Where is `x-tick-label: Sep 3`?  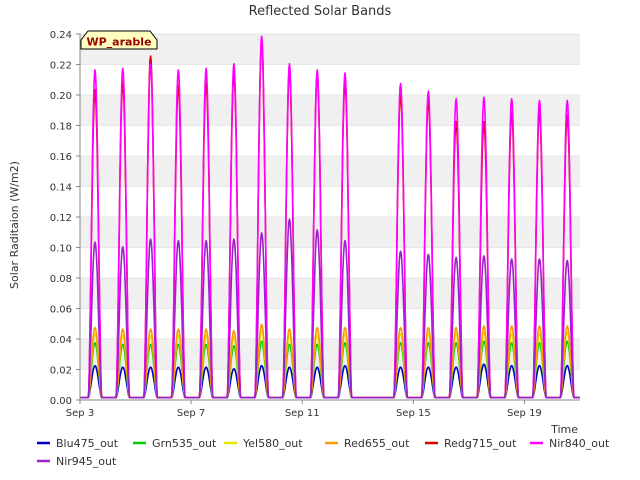
x-tick-label: Sep 3 is located at coordinates (80, 413).